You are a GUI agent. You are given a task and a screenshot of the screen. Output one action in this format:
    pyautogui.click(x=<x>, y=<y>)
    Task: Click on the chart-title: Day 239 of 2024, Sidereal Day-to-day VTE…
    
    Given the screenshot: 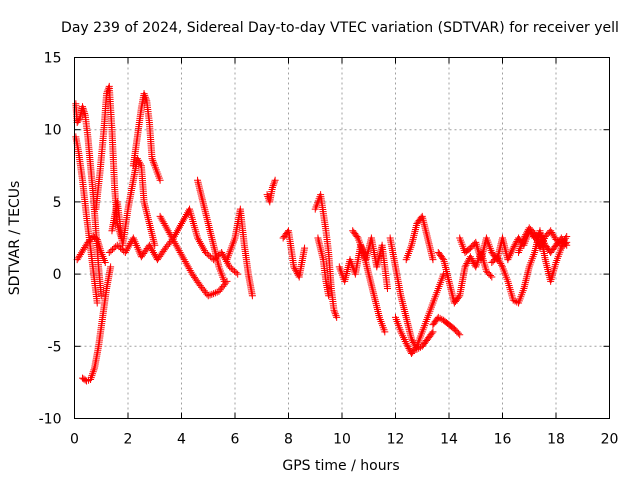 What is the action you would take?
    pyautogui.click(x=340, y=28)
    